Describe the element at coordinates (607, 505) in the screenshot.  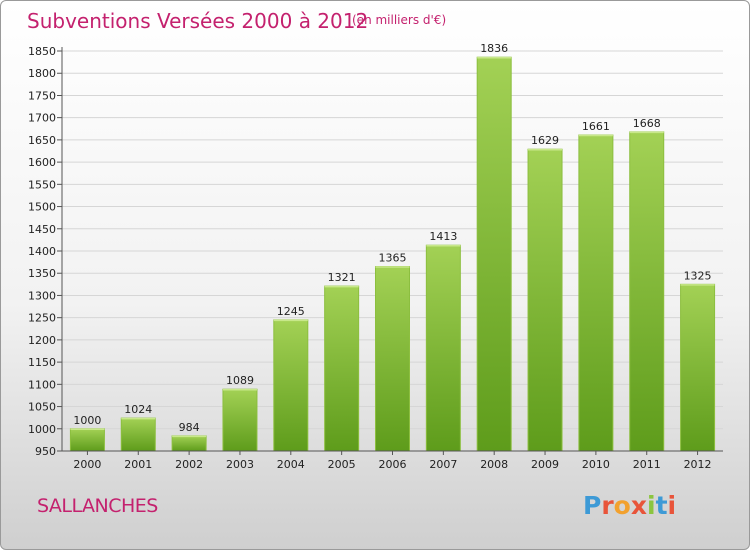
I see `logo-letter: r` at that location.